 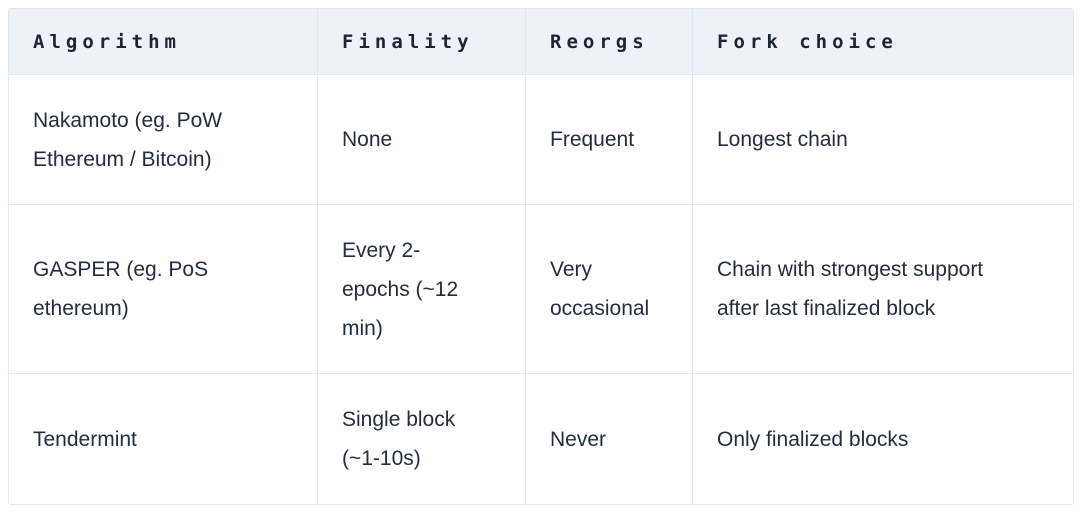 What do you see at coordinates (600, 289) in the screenshot?
I see `cell-text: Very occasional` at bounding box center [600, 289].